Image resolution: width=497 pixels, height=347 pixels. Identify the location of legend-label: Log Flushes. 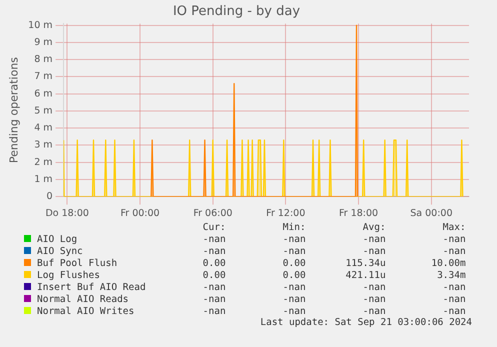
(68, 276).